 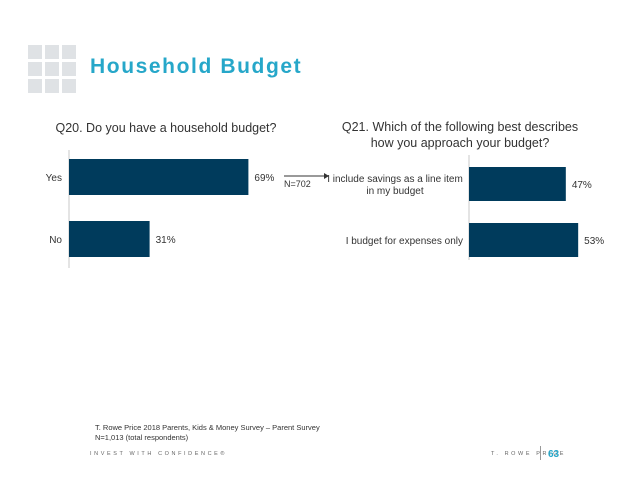 I want to click on q21-value-label-1: 47%, so click(x=582, y=185).